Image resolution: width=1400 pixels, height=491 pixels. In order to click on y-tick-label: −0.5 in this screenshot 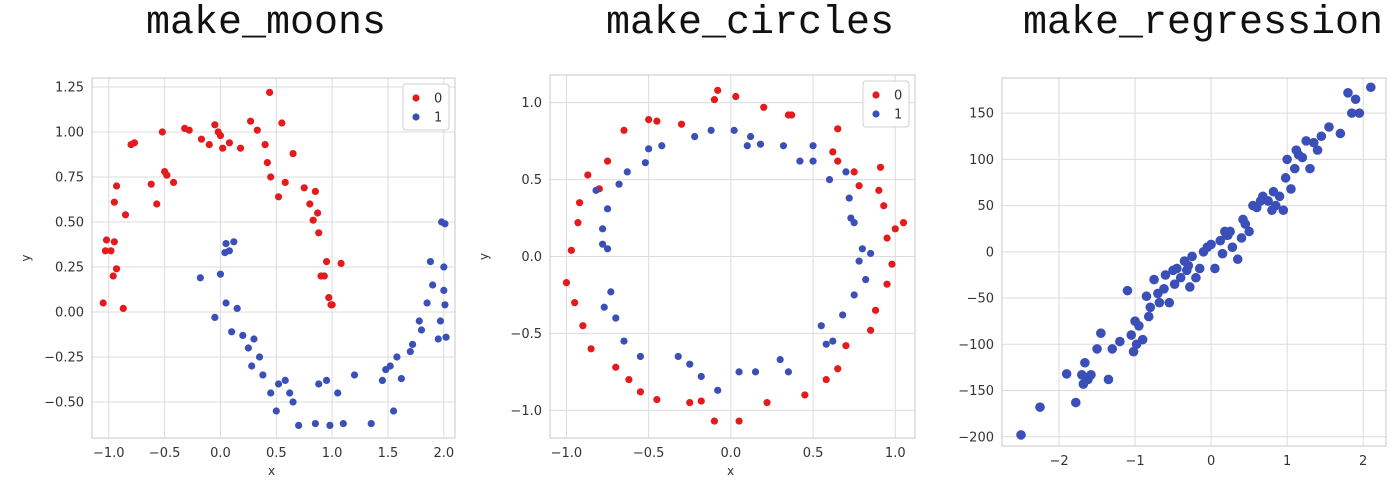, I will do `click(526, 334)`.